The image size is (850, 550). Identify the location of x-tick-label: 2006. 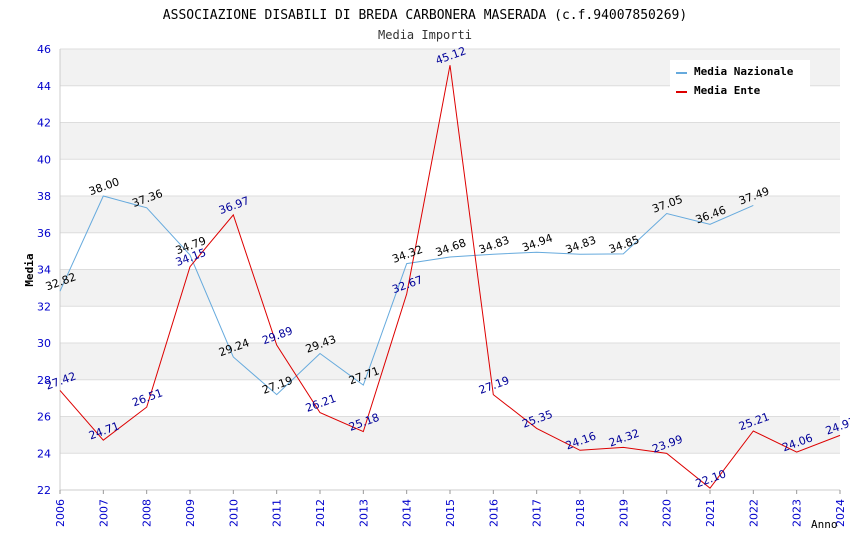
(60, 513).